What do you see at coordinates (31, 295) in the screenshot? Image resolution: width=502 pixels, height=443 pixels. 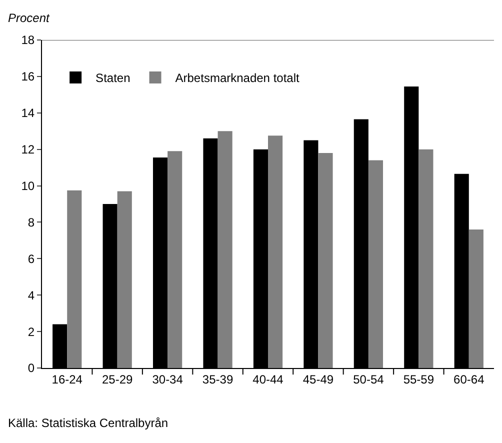 I see `y-tick-label: 4` at bounding box center [31, 295].